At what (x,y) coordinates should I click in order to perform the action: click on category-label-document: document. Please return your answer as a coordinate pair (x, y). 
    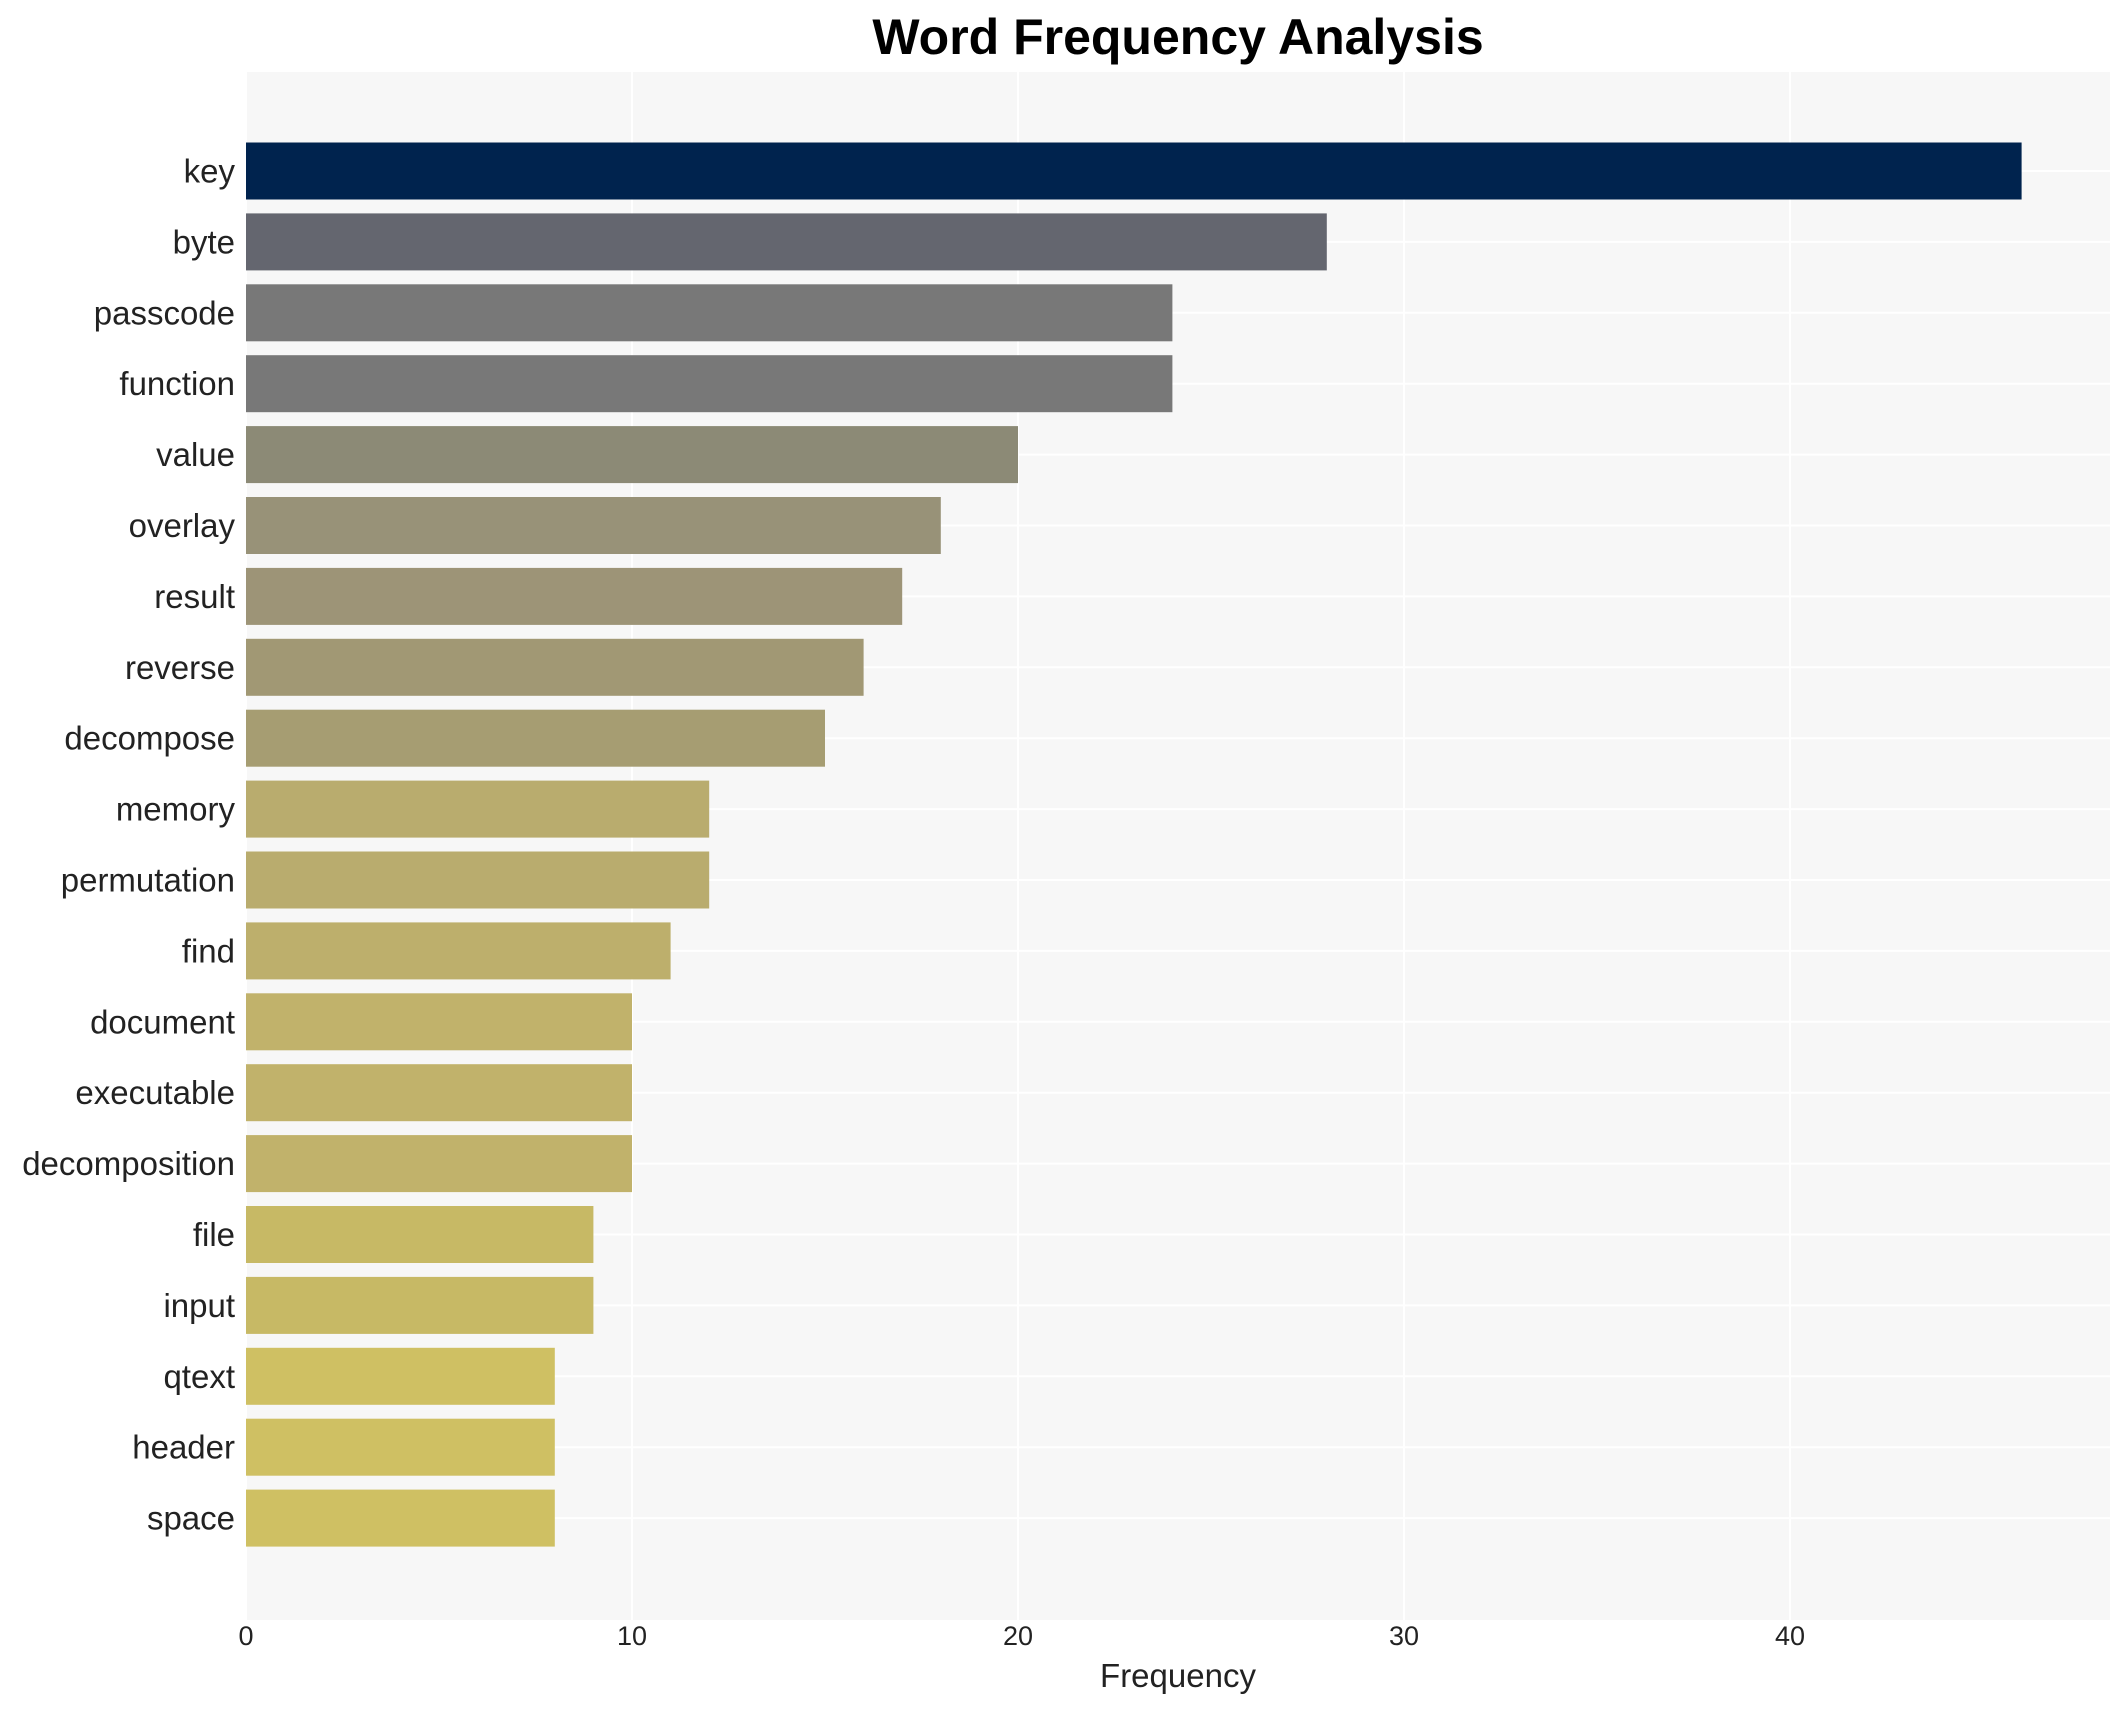
    Looking at the image, I should click on (162, 1021).